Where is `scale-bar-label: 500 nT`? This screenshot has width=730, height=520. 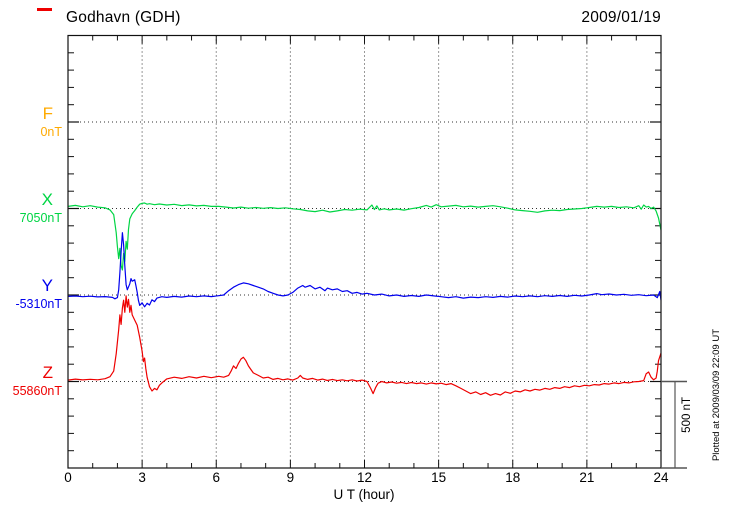 scale-bar-label: 500 nT is located at coordinates (687, 415).